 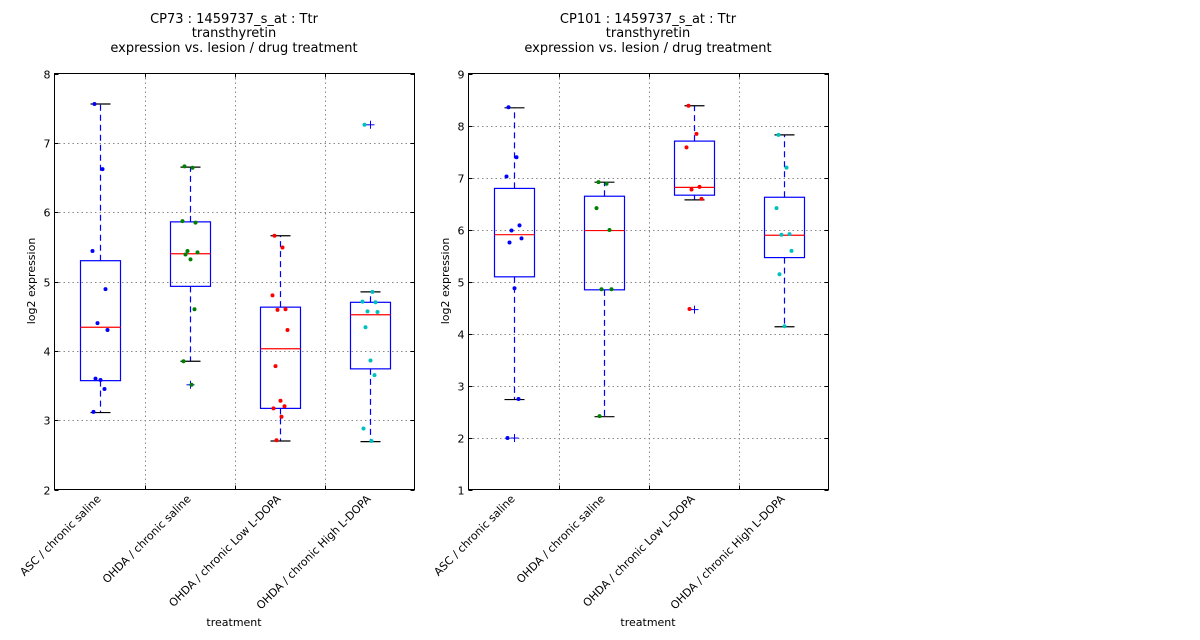 I want to click on y-tick-label: 1, so click(x=461, y=491).